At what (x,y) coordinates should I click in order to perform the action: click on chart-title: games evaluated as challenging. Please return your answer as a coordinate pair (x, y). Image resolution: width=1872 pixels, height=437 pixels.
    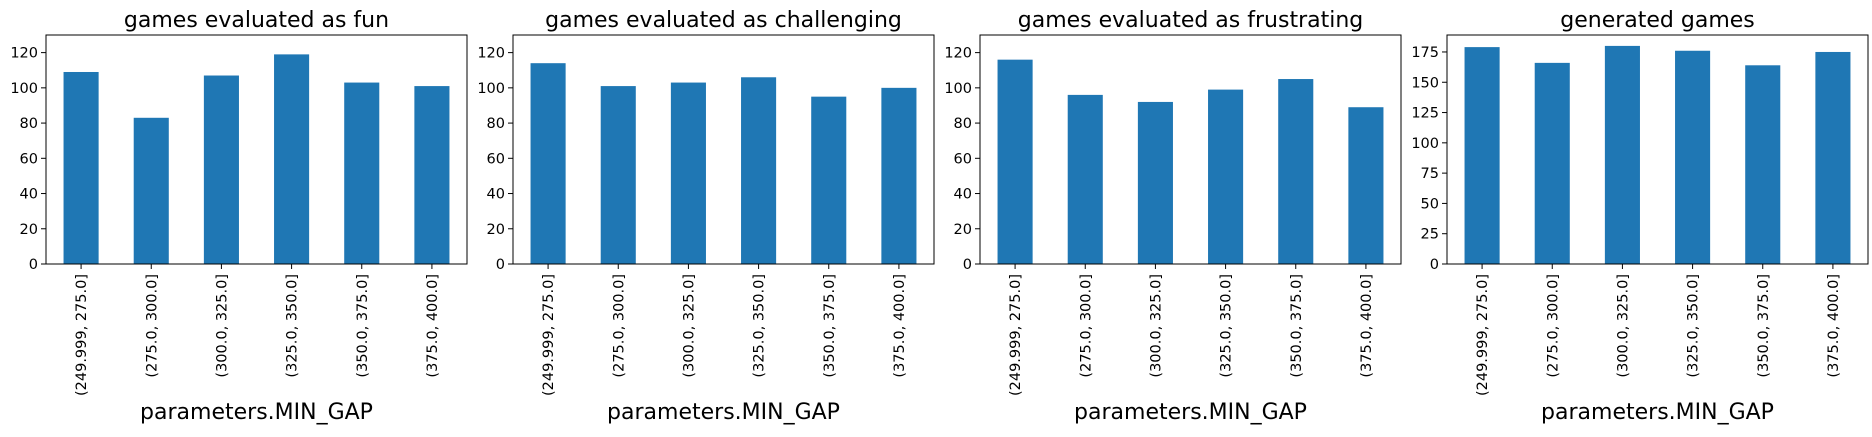
    Looking at the image, I should click on (723, 20).